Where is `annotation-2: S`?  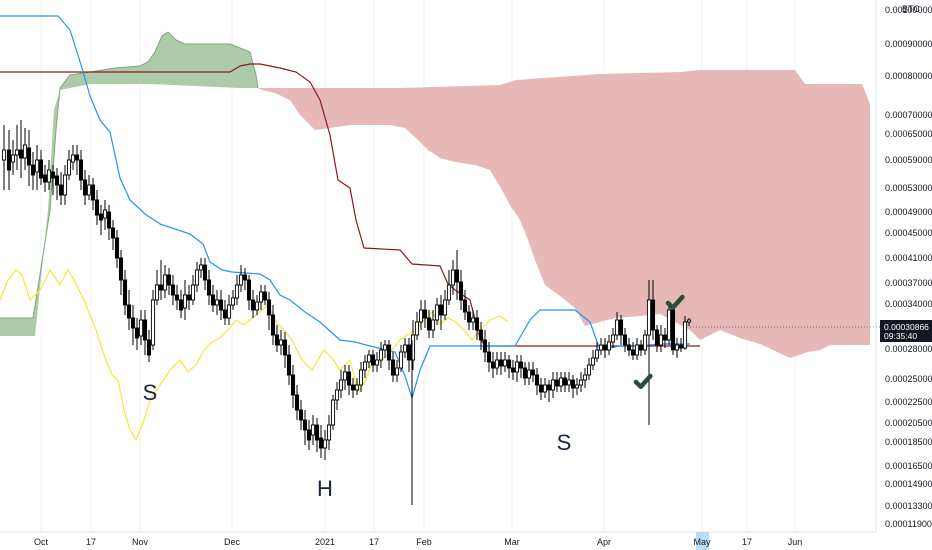
annotation-2: S is located at coordinates (564, 442).